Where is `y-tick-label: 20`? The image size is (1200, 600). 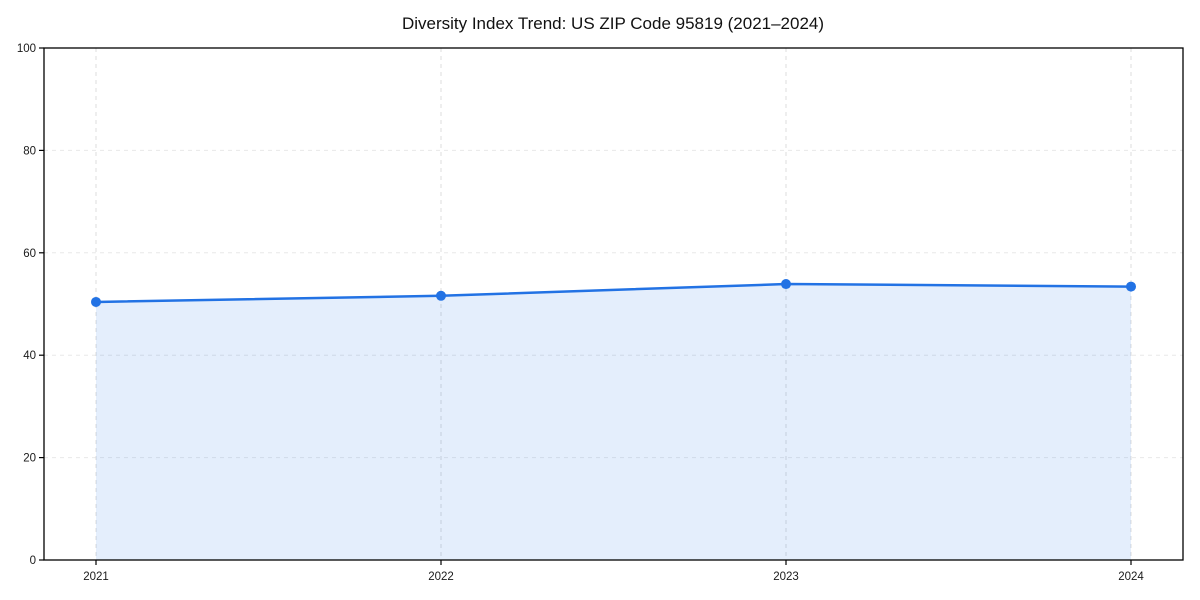
y-tick-label: 20 is located at coordinates (29, 459).